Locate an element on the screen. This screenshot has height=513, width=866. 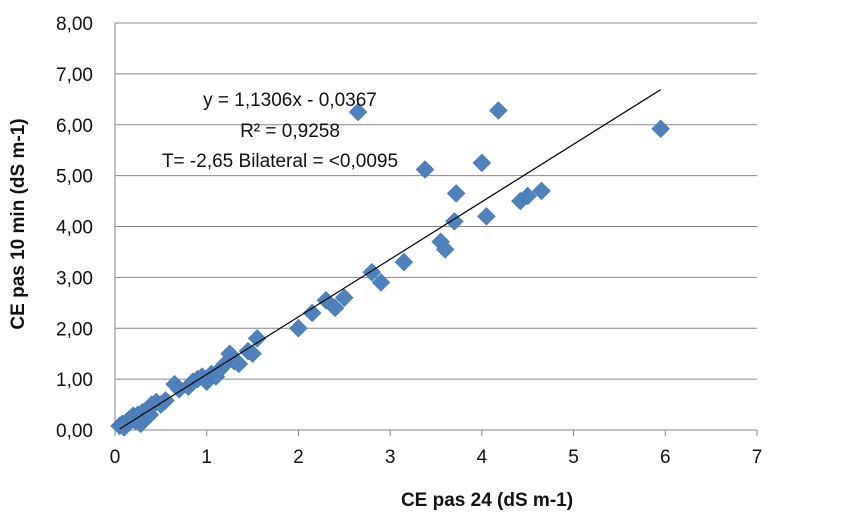
y-tick-labels: 0,00 1,00 2,00 3,00 4,00 5,00 6,00 7,00 8,00 is located at coordinates (74, 228).